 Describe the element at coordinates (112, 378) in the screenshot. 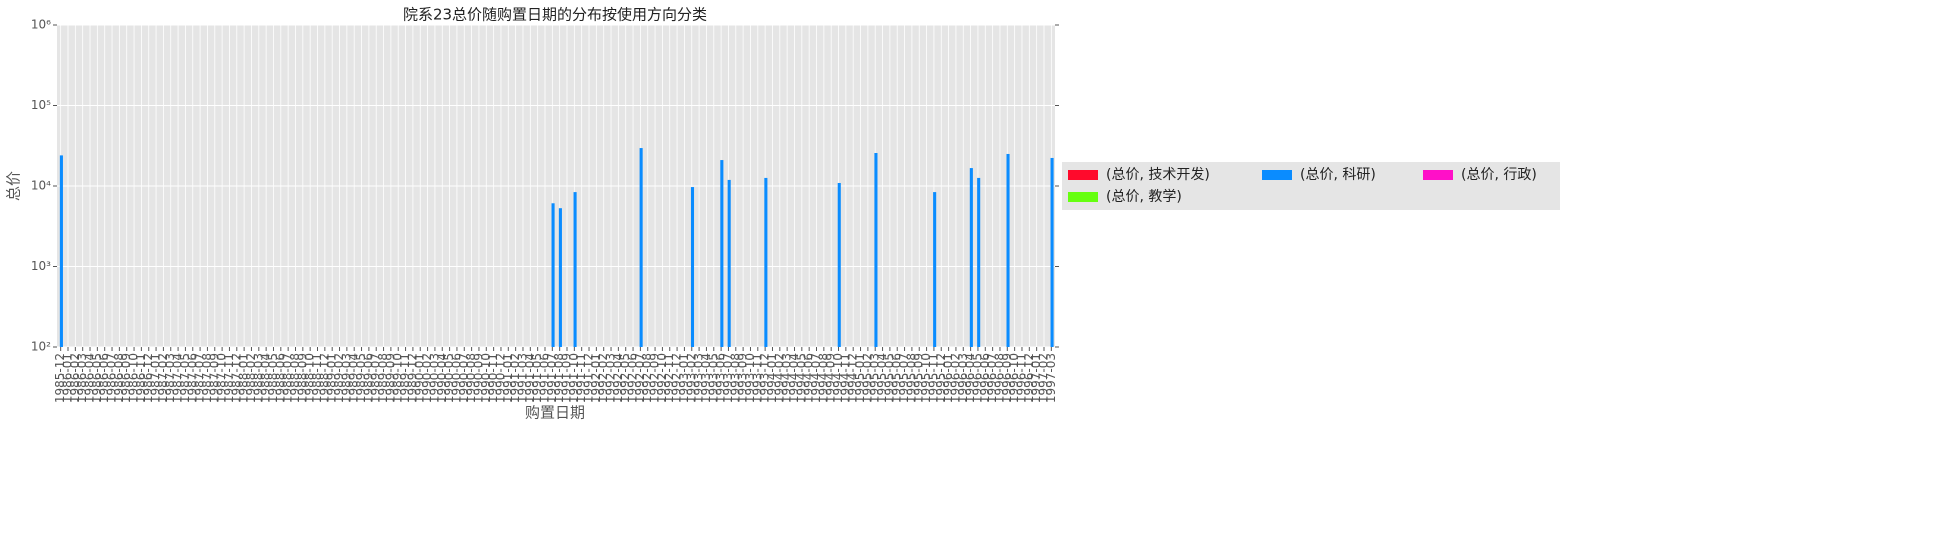

I see `x-tick-label: 1986-07` at that location.